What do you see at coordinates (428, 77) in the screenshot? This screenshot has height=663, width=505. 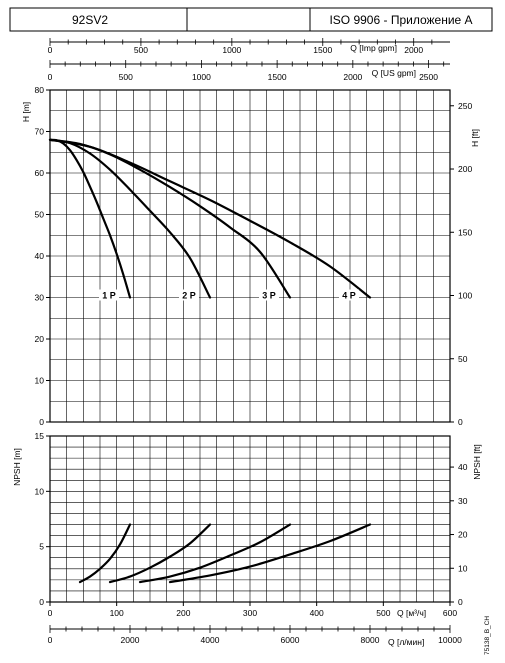 I see `axis-tick-label: 2500` at bounding box center [428, 77].